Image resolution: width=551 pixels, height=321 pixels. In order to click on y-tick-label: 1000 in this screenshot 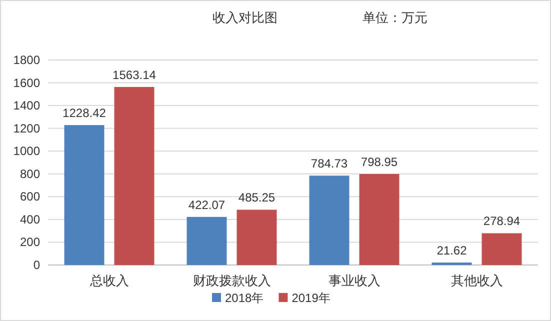, I will do `click(26, 151)`.